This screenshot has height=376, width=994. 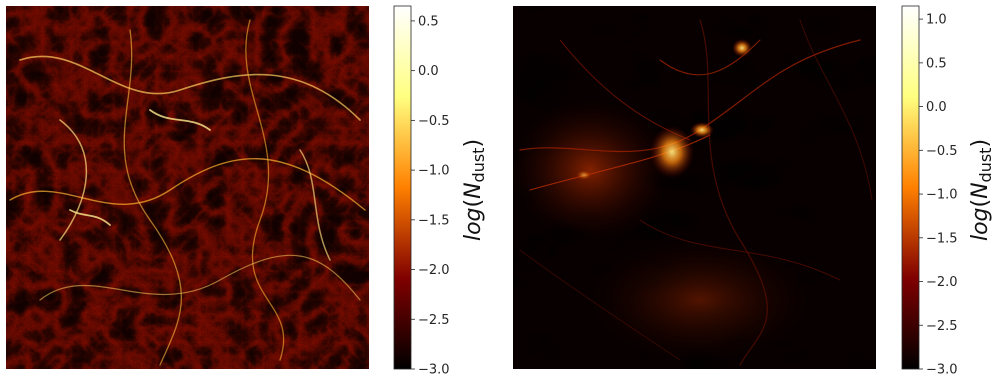 What do you see at coordinates (942, 151) in the screenshot?
I see `colorbar-right-tick-label: −0.5` at bounding box center [942, 151].